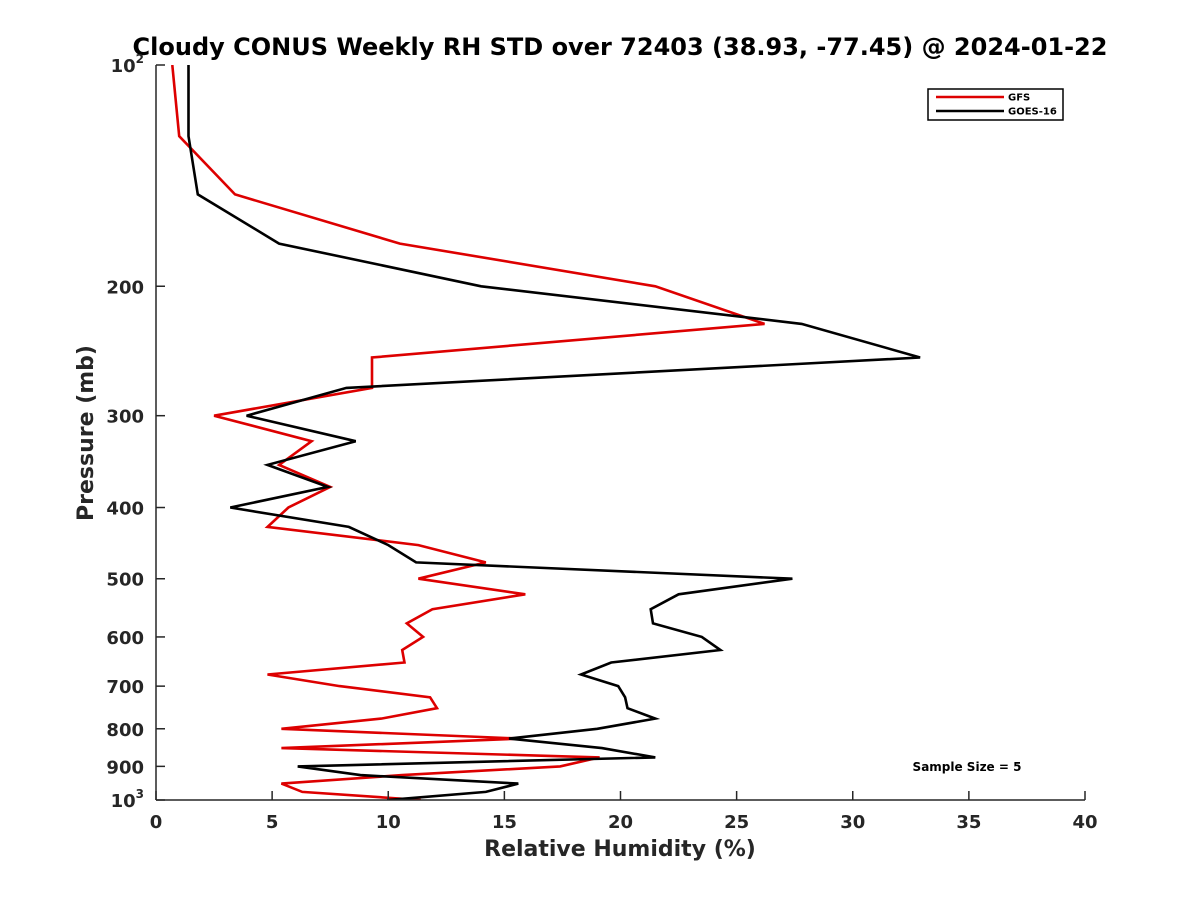 The width and height of the screenshot is (1200, 900). Describe the element at coordinates (125, 638) in the screenshot. I see `y-tick-label: 600` at that location.